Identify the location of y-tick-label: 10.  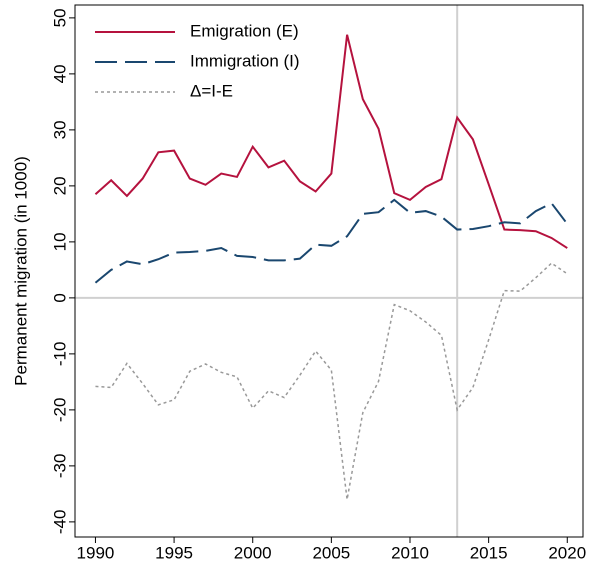
(59, 241).